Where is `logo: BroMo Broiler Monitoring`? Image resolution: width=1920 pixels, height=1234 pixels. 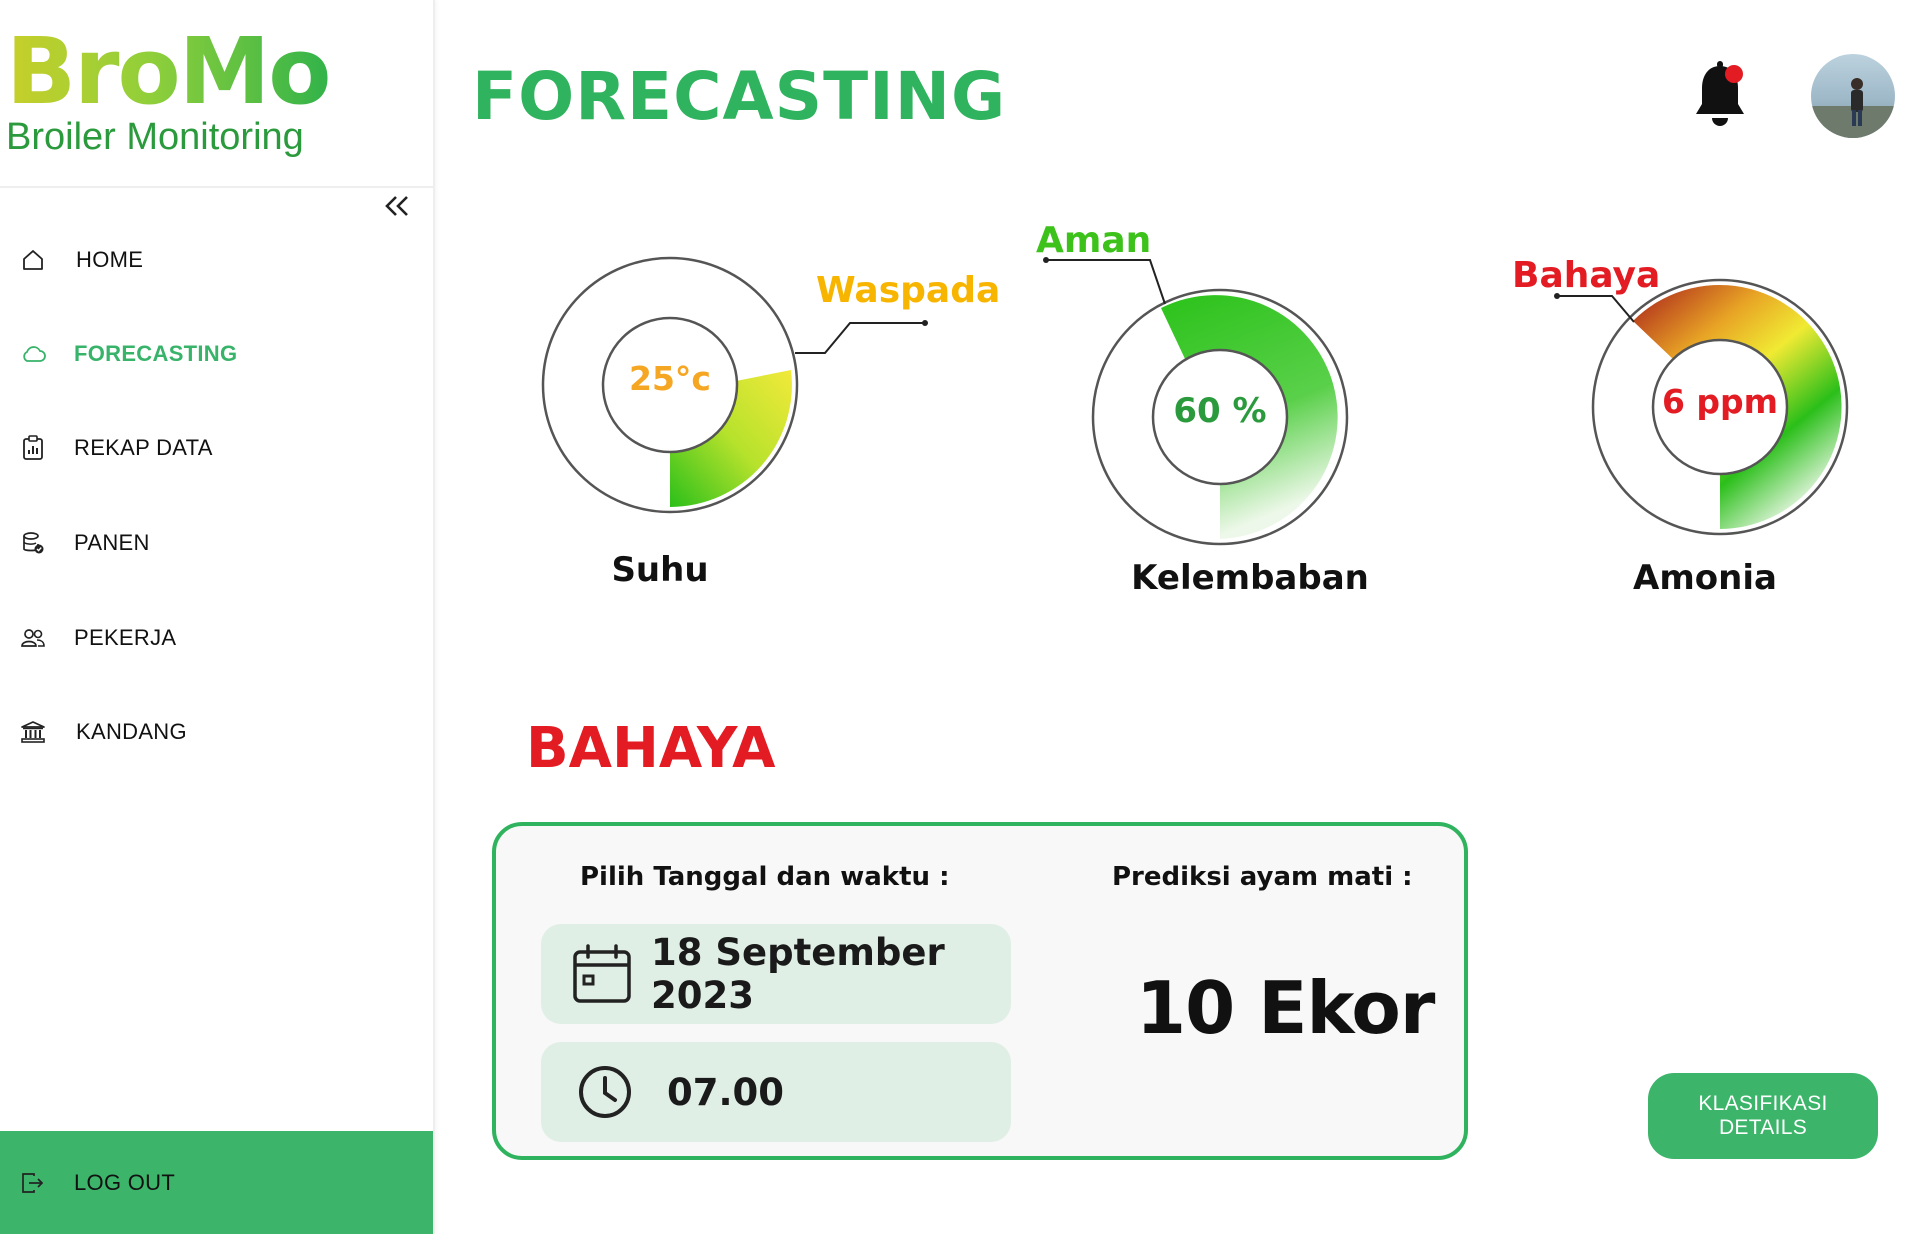 logo: BroMo Broiler Monitoring is located at coordinates (168, 88).